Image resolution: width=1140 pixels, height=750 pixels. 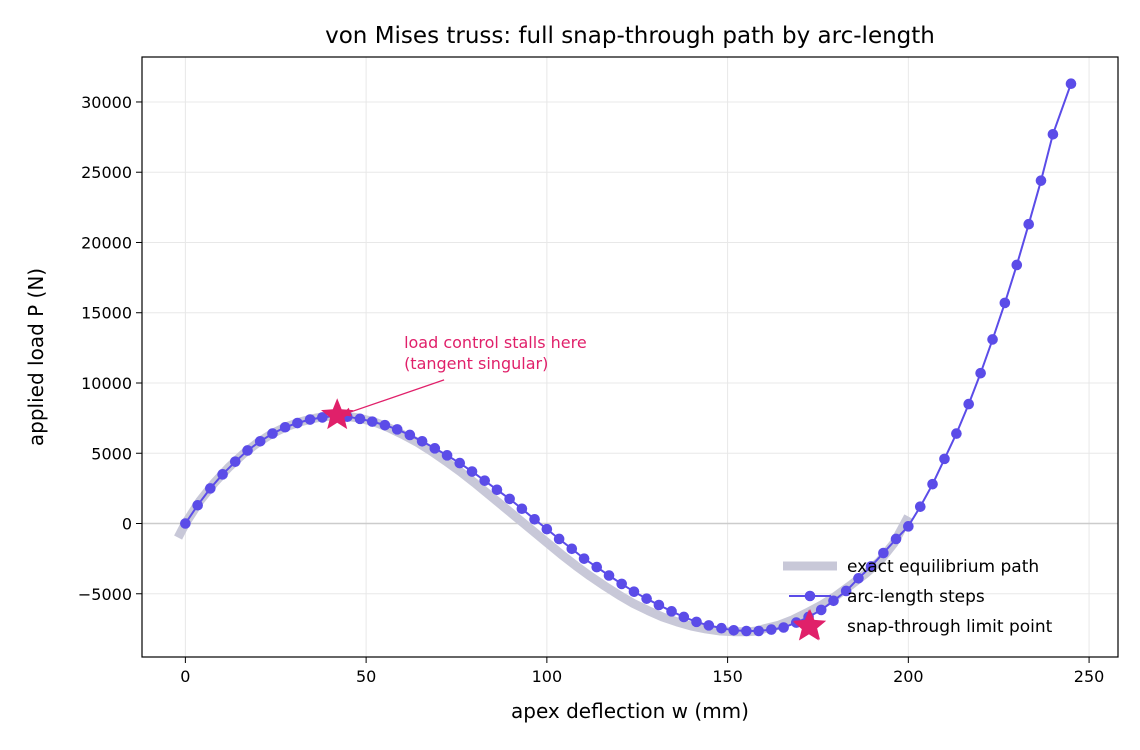 I want to click on x-tick-label: 100, so click(x=547, y=676).